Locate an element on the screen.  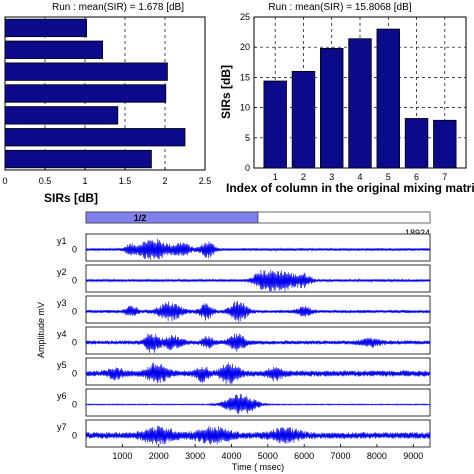
signal-series-label: y5 is located at coordinates (62, 365).